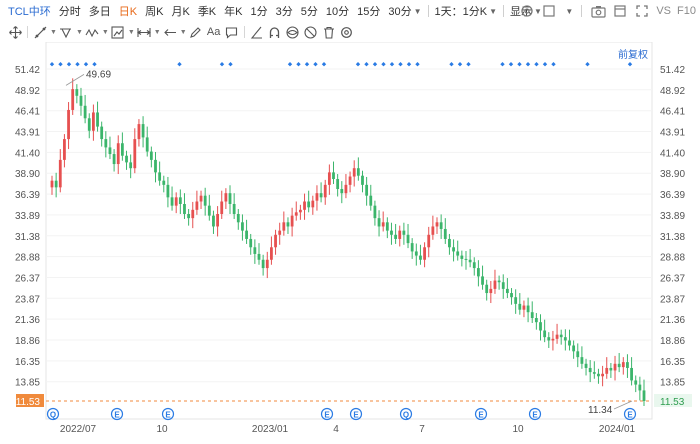 The width and height of the screenshot is (700, 444). What do you see at coordinates (29, 12) in the screenshot?
I see `stock-name: TCL中环` at bounding box center [29, 12].